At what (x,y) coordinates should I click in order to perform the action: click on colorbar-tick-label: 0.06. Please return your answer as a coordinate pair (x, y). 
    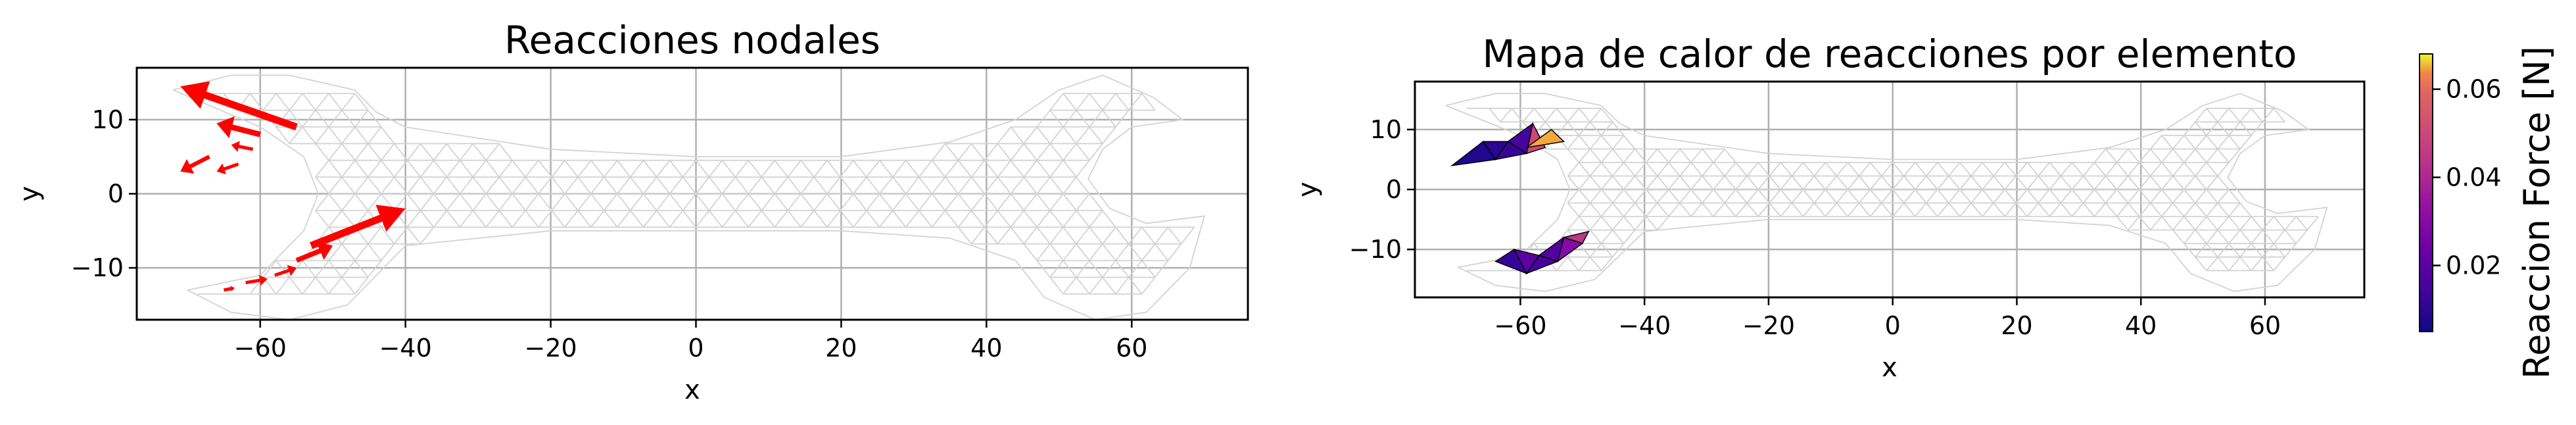
    Looking at the image, I should click on (2474, 89).